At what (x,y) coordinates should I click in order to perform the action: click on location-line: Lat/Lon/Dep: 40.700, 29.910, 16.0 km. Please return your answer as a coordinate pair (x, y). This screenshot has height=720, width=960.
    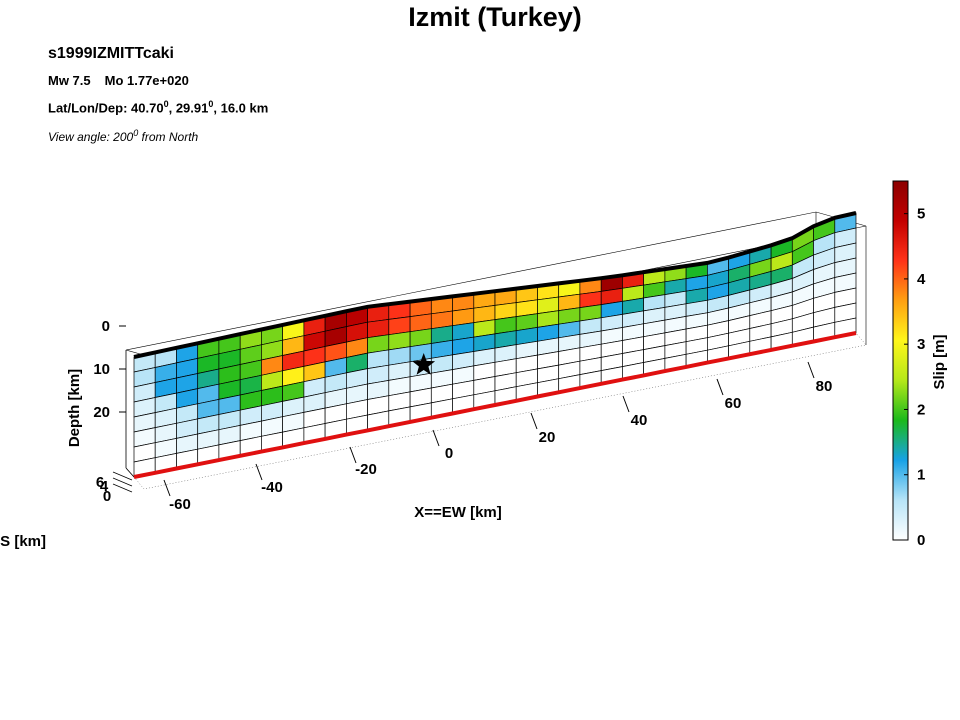
    Looking at the image, I should click on (158, 107).